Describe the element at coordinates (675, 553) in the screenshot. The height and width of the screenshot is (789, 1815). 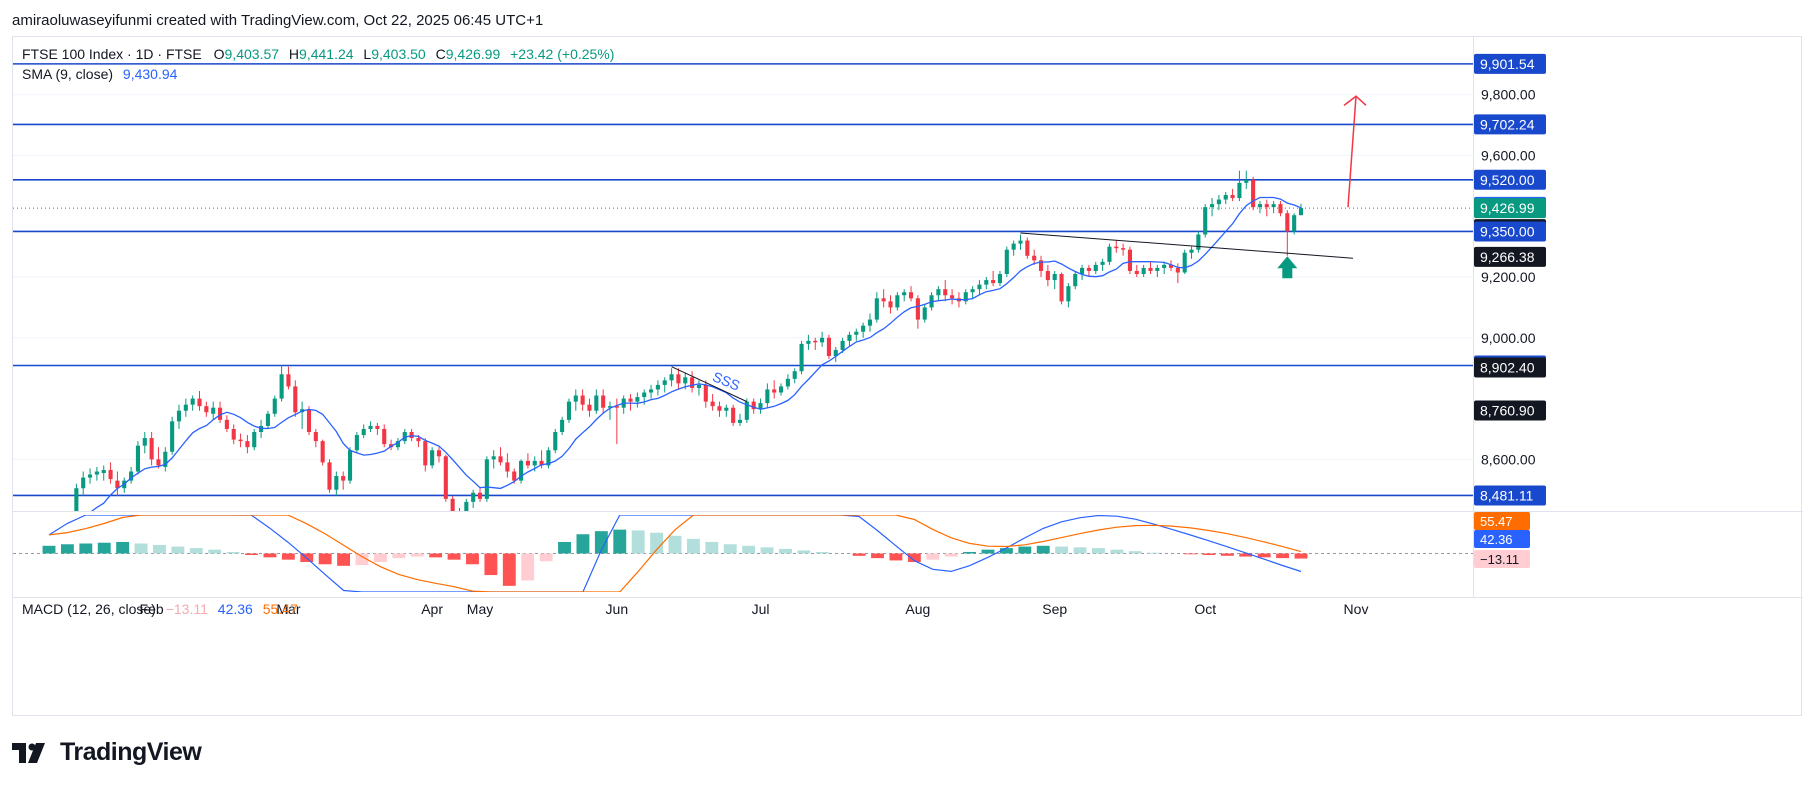
I see `macd-line` at that location.